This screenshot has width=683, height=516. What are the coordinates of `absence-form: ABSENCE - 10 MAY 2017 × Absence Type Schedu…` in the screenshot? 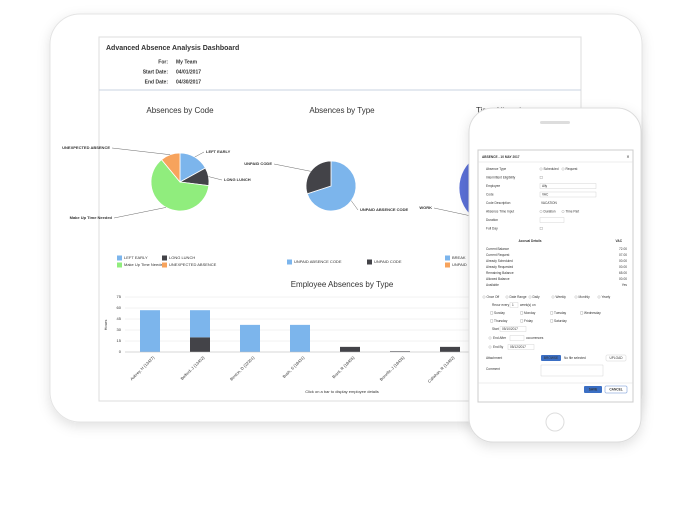 It's located at (555, 274).